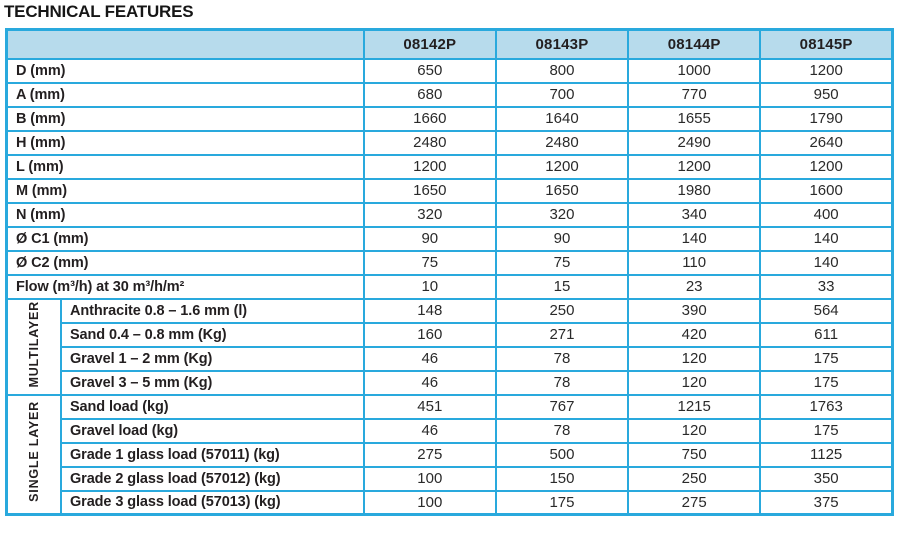 The height and width of the screenshot is (552, 900). I want to click on table-row: B (mm) 1660 1640 1655 1790, so click(449, 118).